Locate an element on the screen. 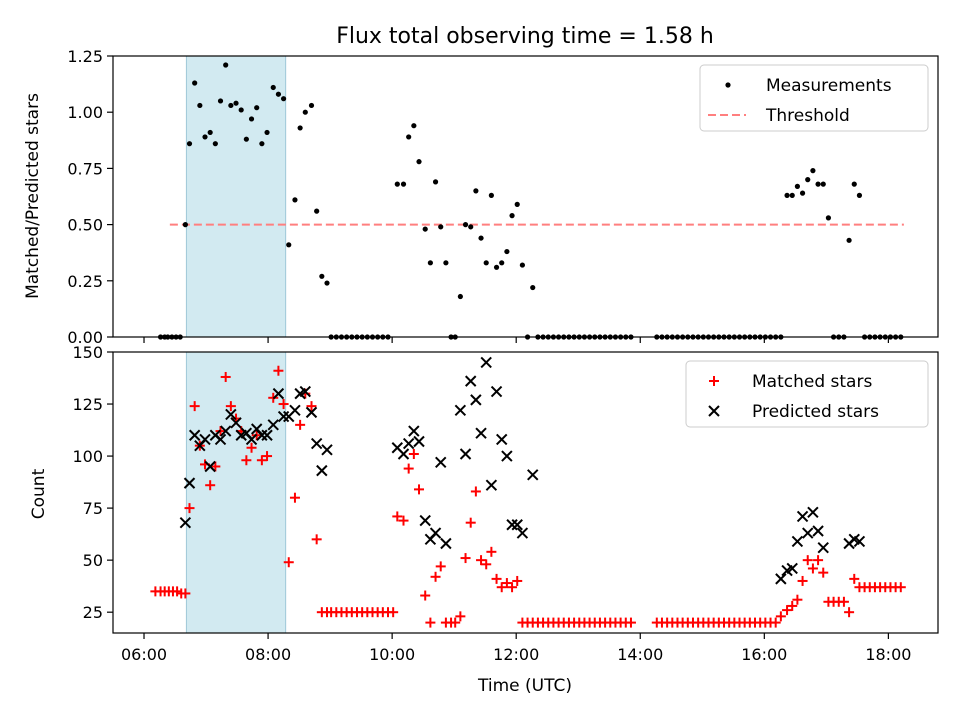 The width and height of the screenshot is (960, 720). y-tick-label: 0.00 is located at coordinates (85, 337).